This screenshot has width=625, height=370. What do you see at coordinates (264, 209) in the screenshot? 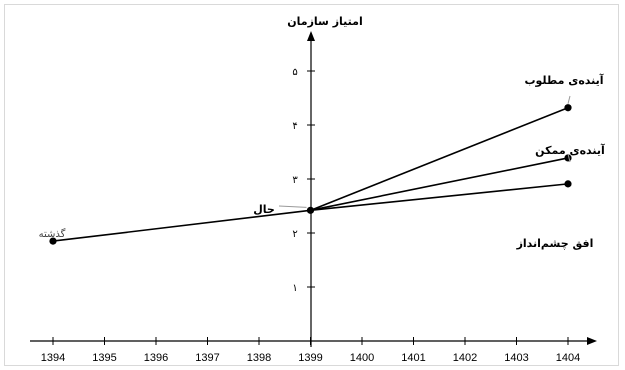
I see `present-label: حال` at bounding box center [264, 209].